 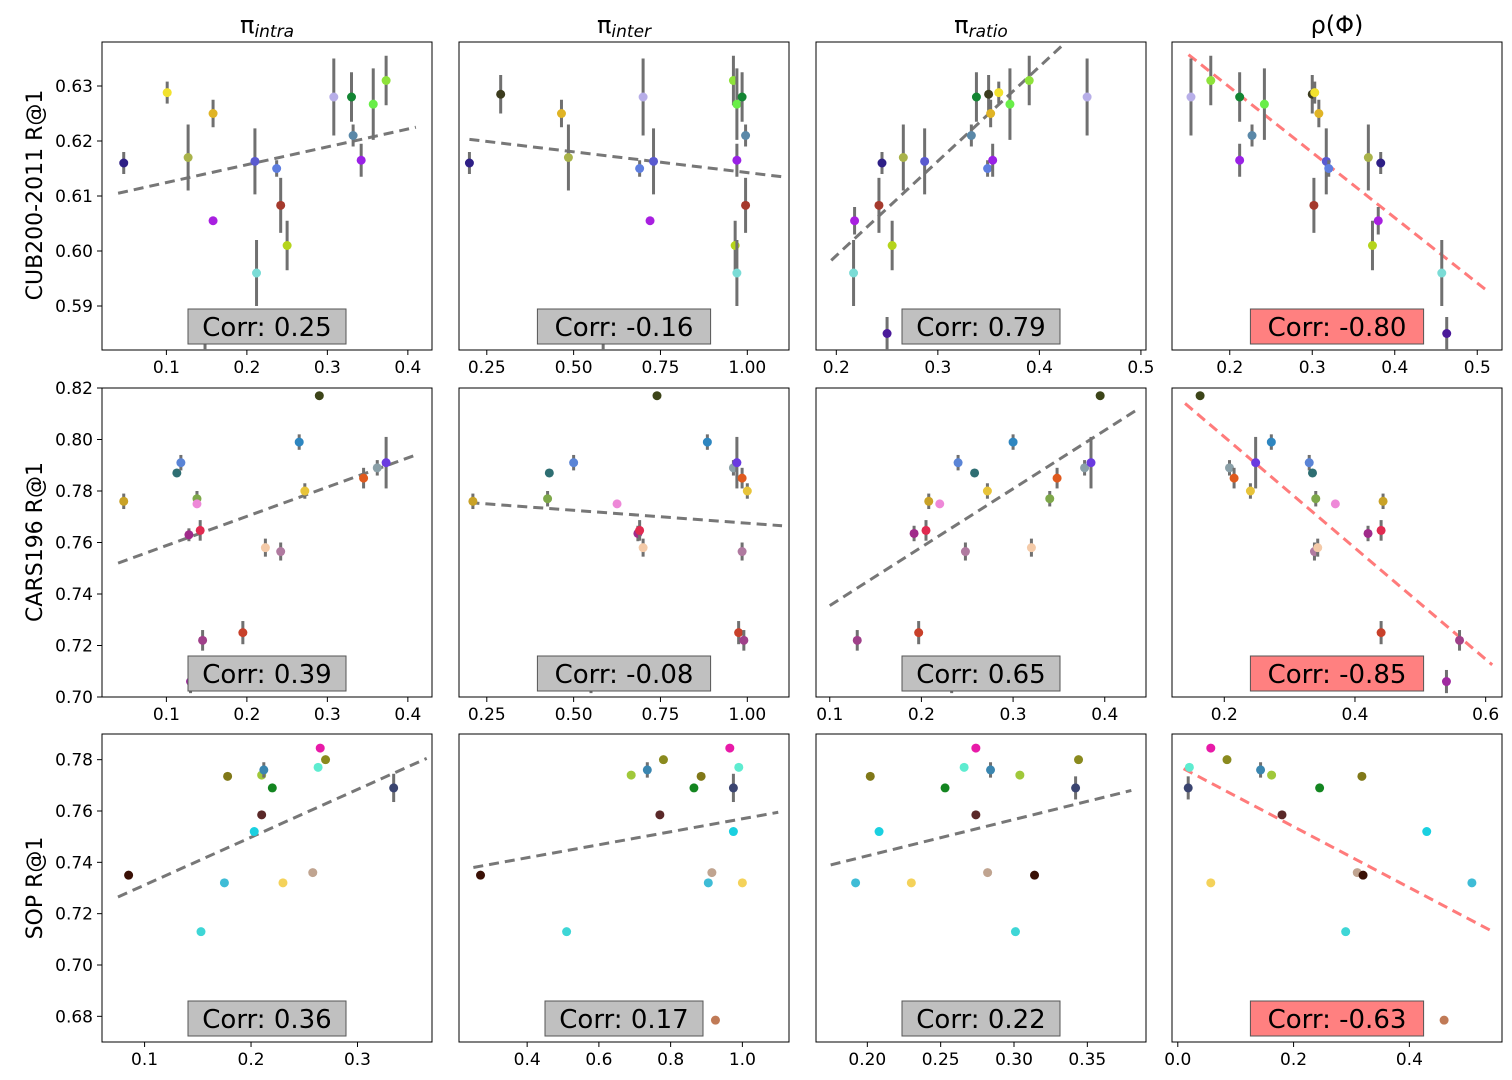 I want to click on x-tick-label: 0.35, so click(x=1087, y=1060).